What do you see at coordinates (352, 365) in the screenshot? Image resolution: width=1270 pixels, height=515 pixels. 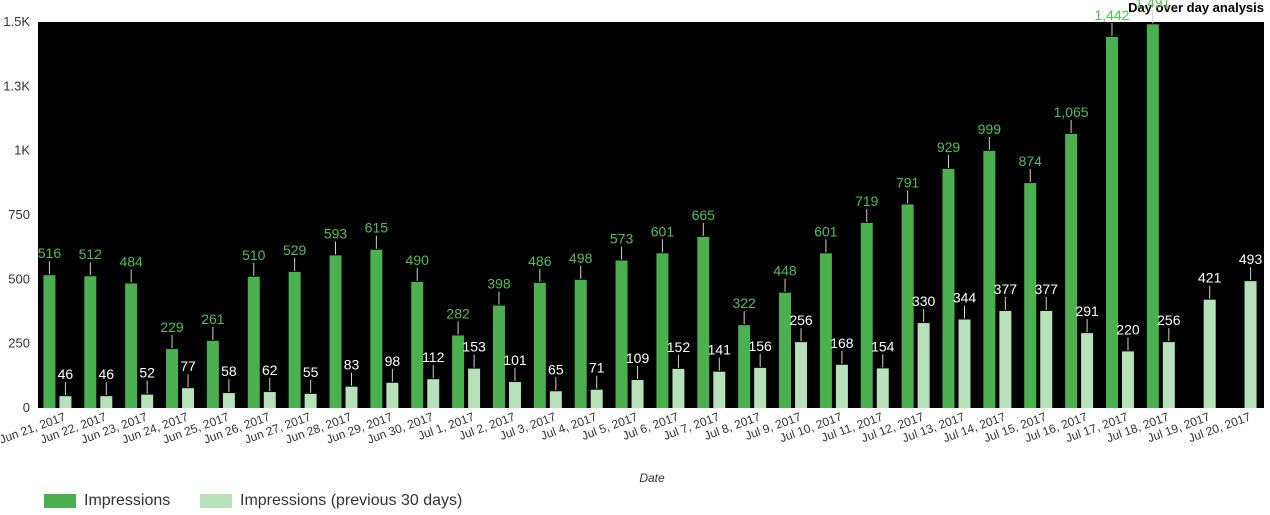 I see `data-label: 83` at bounding box center [352, 365].